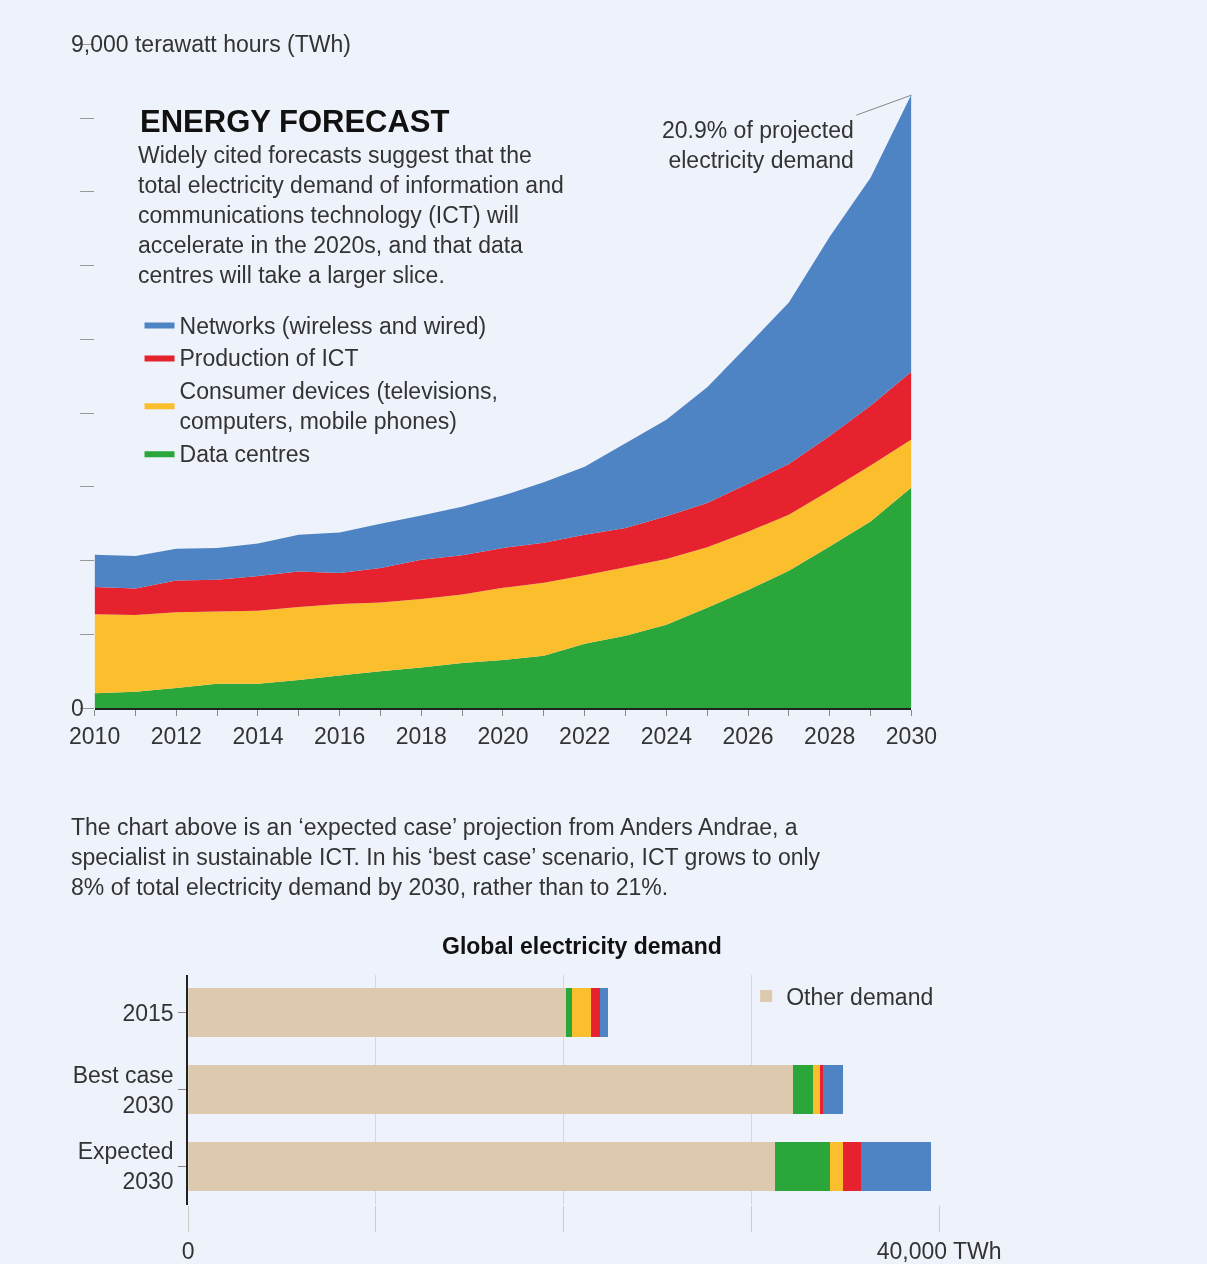  Describe the element at coordinates (830, 735) in the screenshot. I see `x-tick-label: 2028` at that location.